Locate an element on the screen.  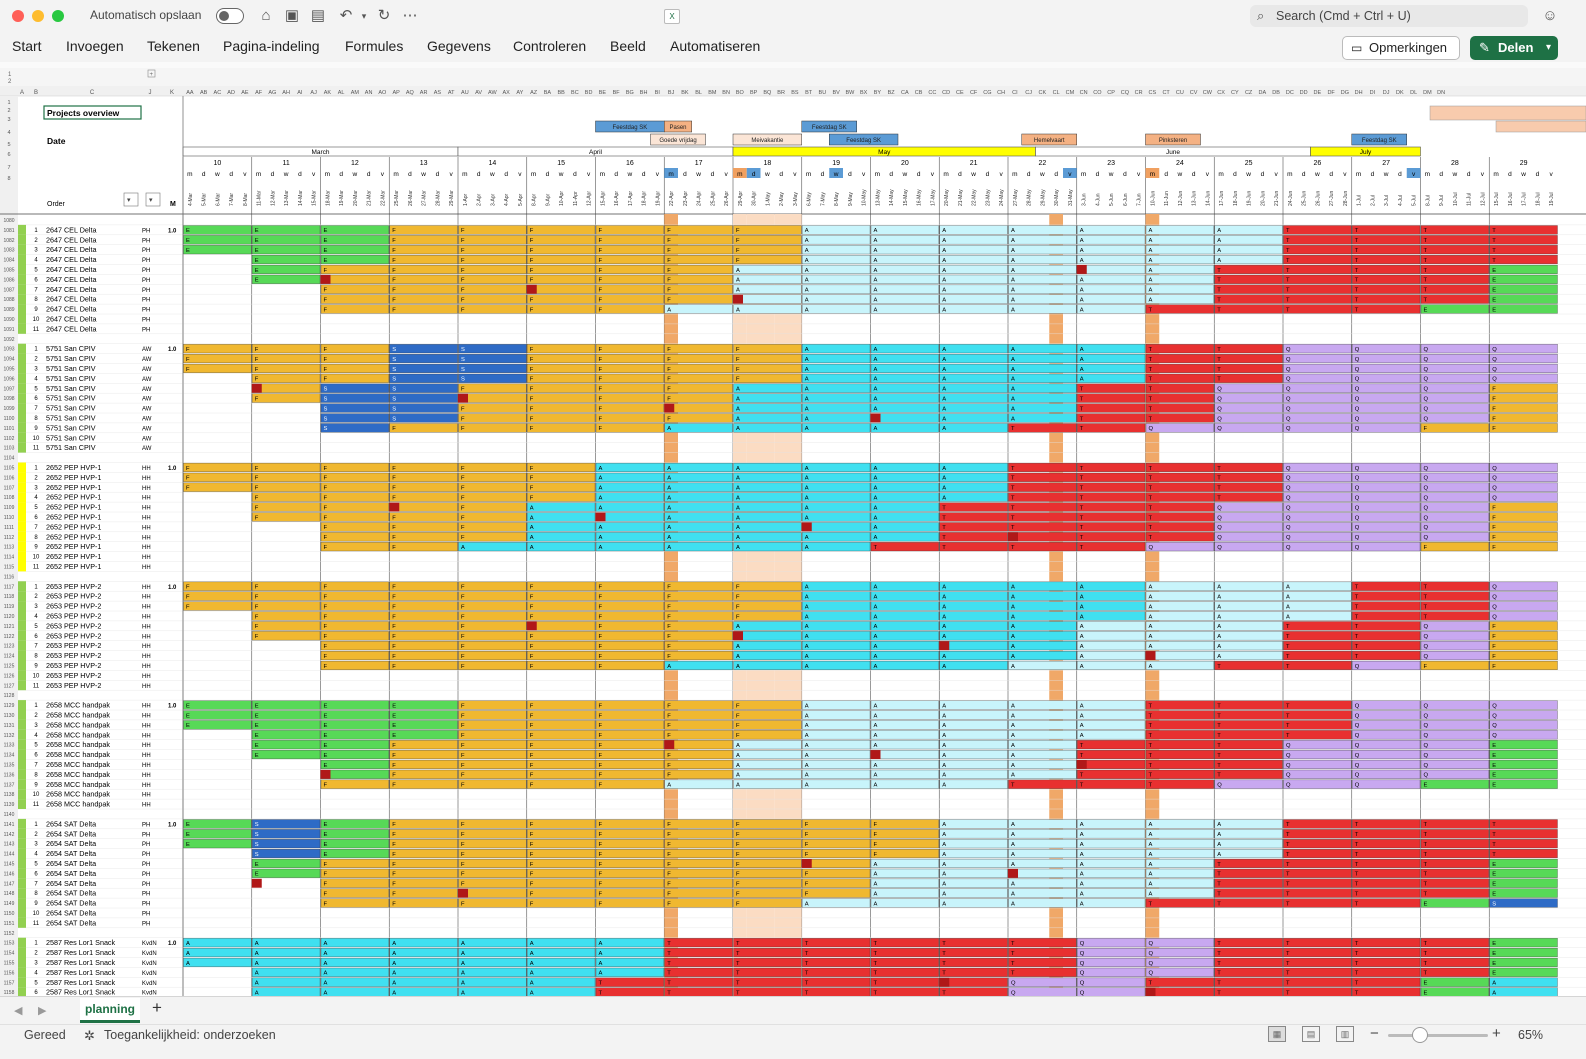
column-letter: BM is located at coordinates (712, 93).